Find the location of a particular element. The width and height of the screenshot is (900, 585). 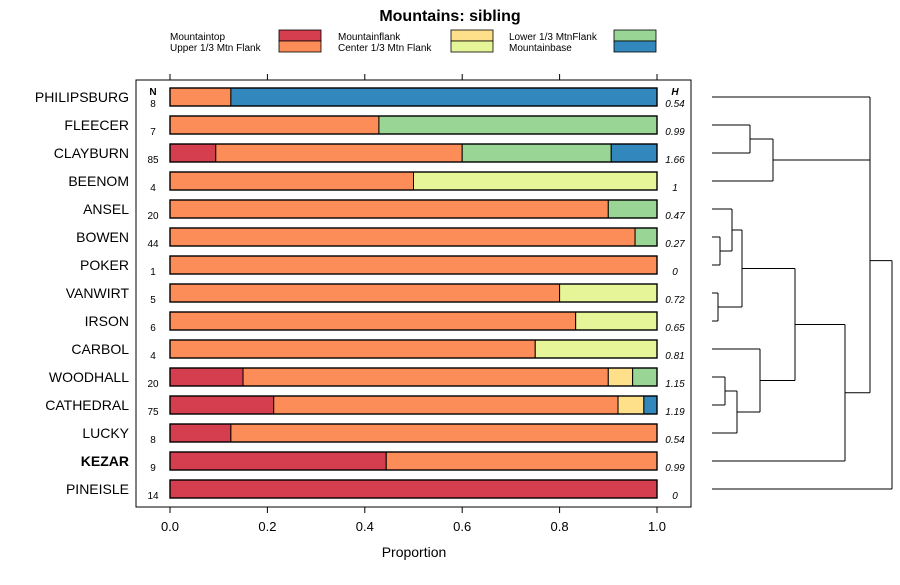

category-label: PHILIPSBURG is located at coordinates (82, 97).